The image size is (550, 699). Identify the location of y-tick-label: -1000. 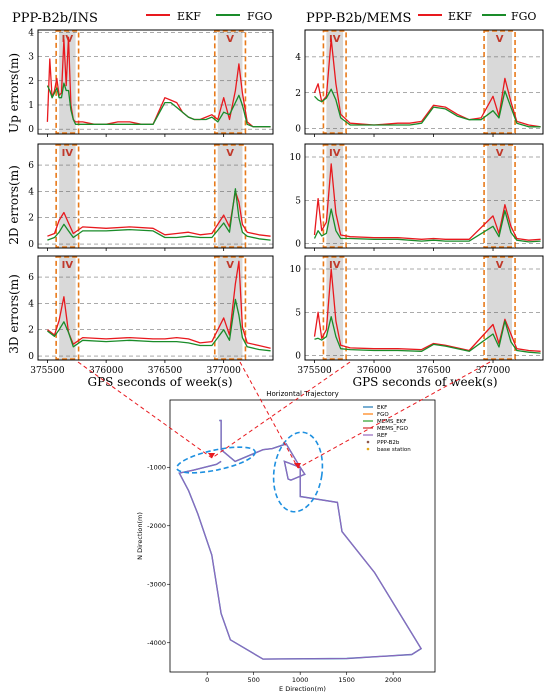
(156, 467).